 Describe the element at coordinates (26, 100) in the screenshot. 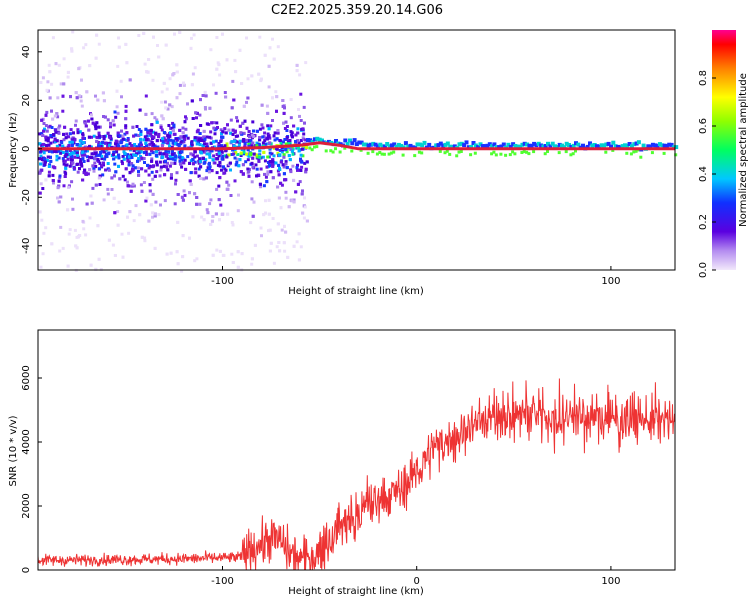

I see `y-tick-label: 20` at that location.